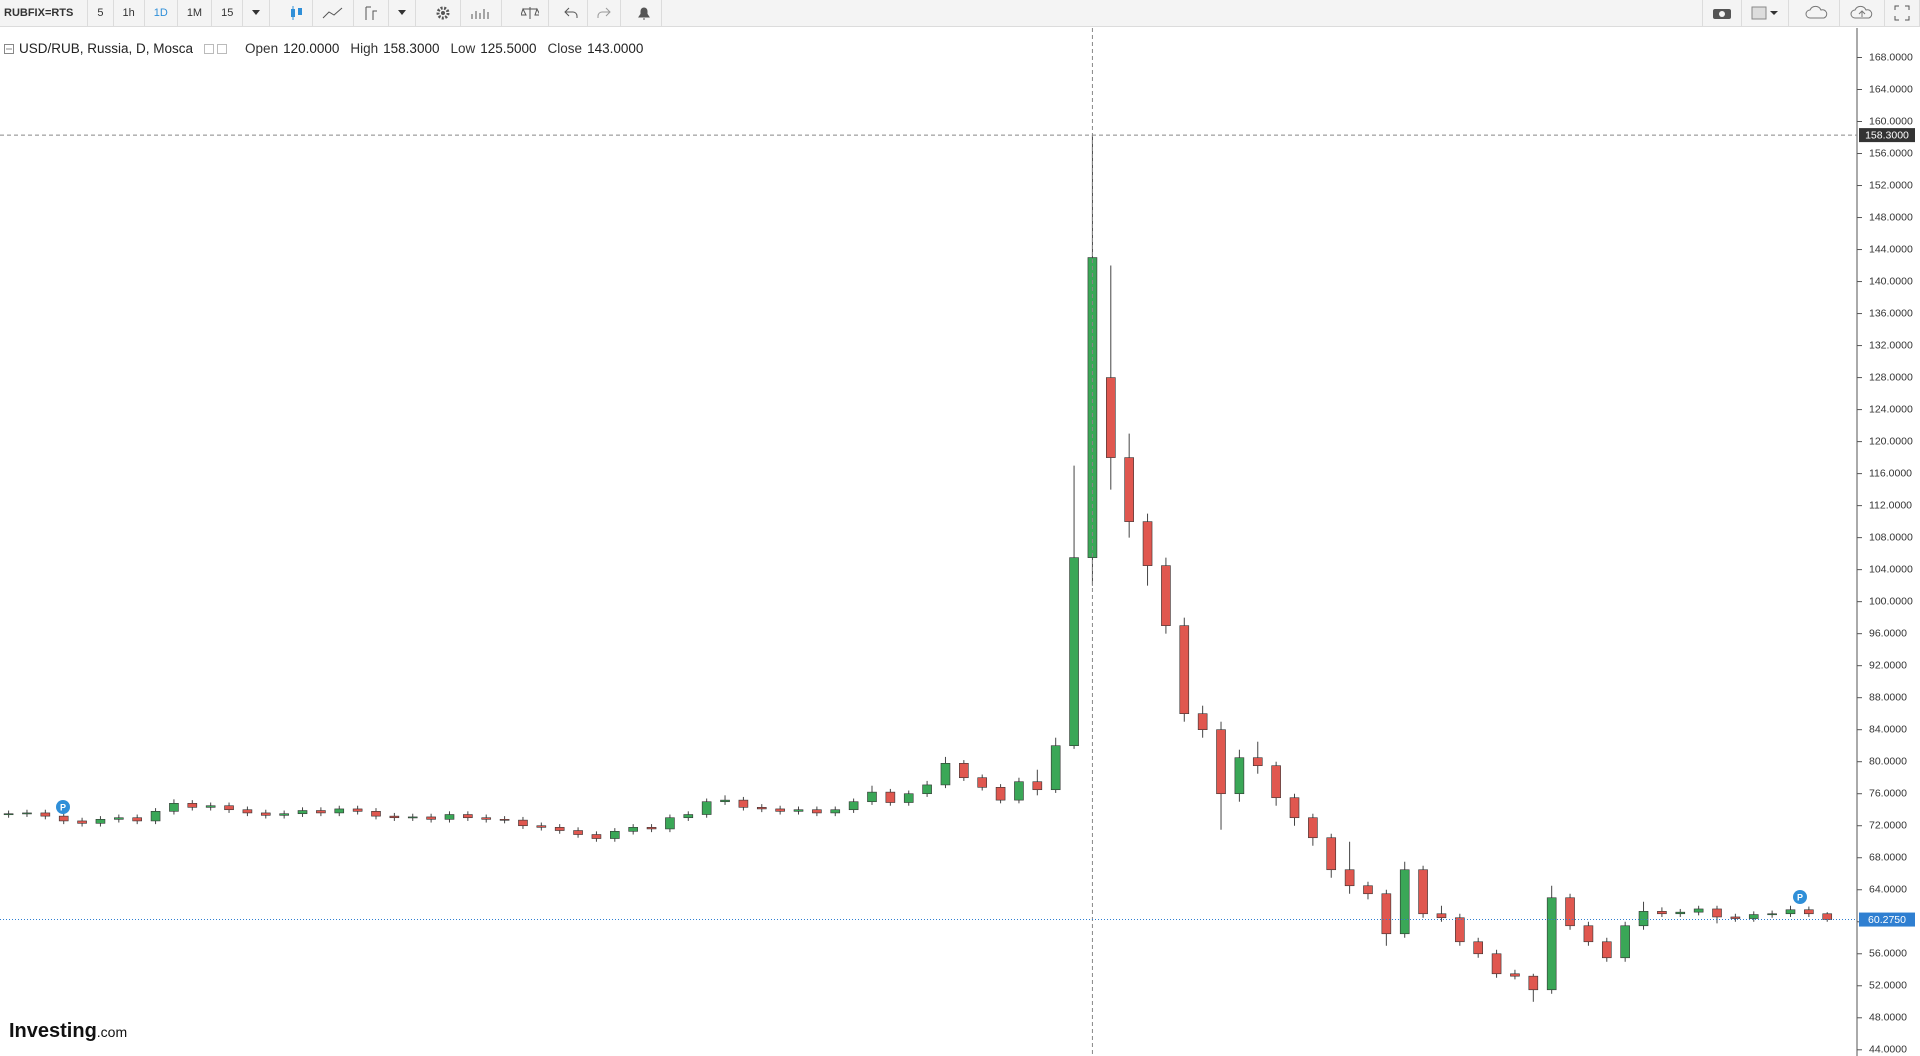 The image size is (1920, 1056). What do you see at coordinates (44, 13) in the screenshot?
I see `symbol-button: RUBFIX=RTS` at bounding box center [44, 13].